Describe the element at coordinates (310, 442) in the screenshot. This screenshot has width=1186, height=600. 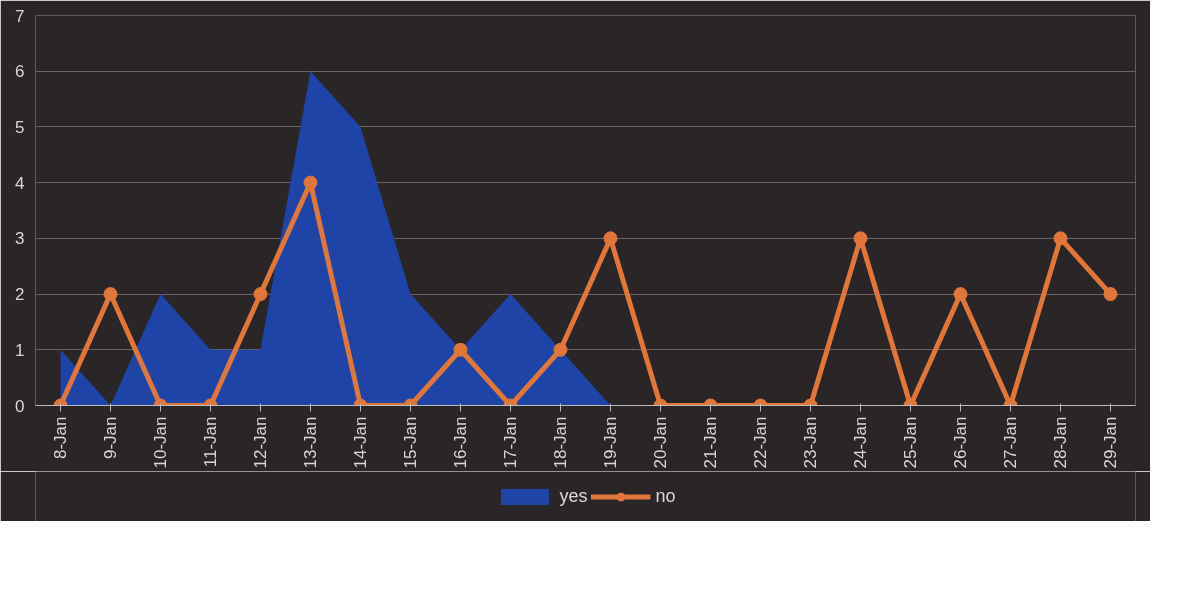
I see `x-tick-label: 13-Jan` at that location.